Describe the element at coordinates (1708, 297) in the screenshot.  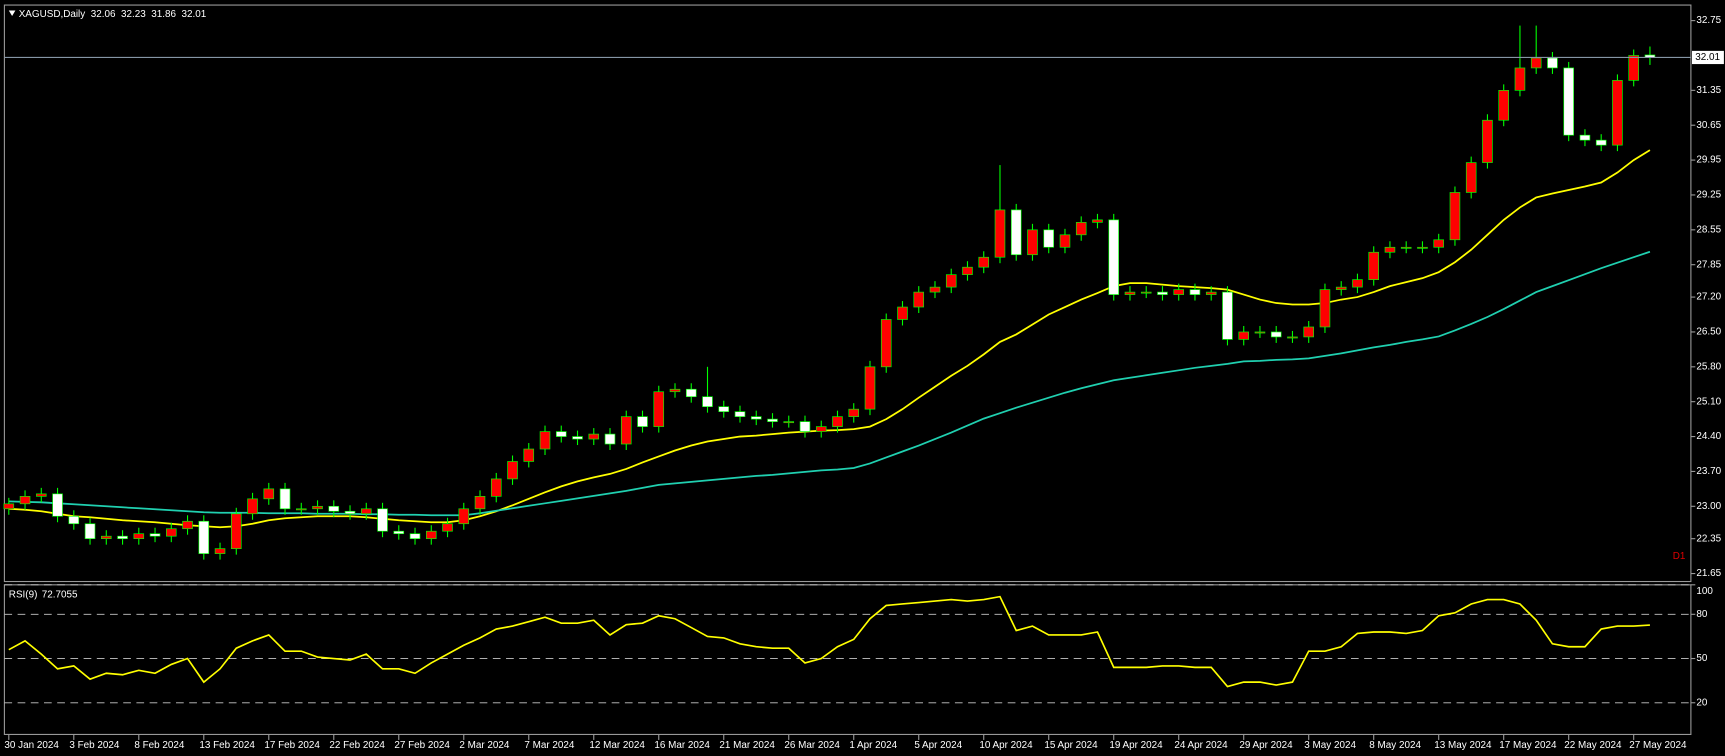
I see `y-tick-label: 27.20` at that location.